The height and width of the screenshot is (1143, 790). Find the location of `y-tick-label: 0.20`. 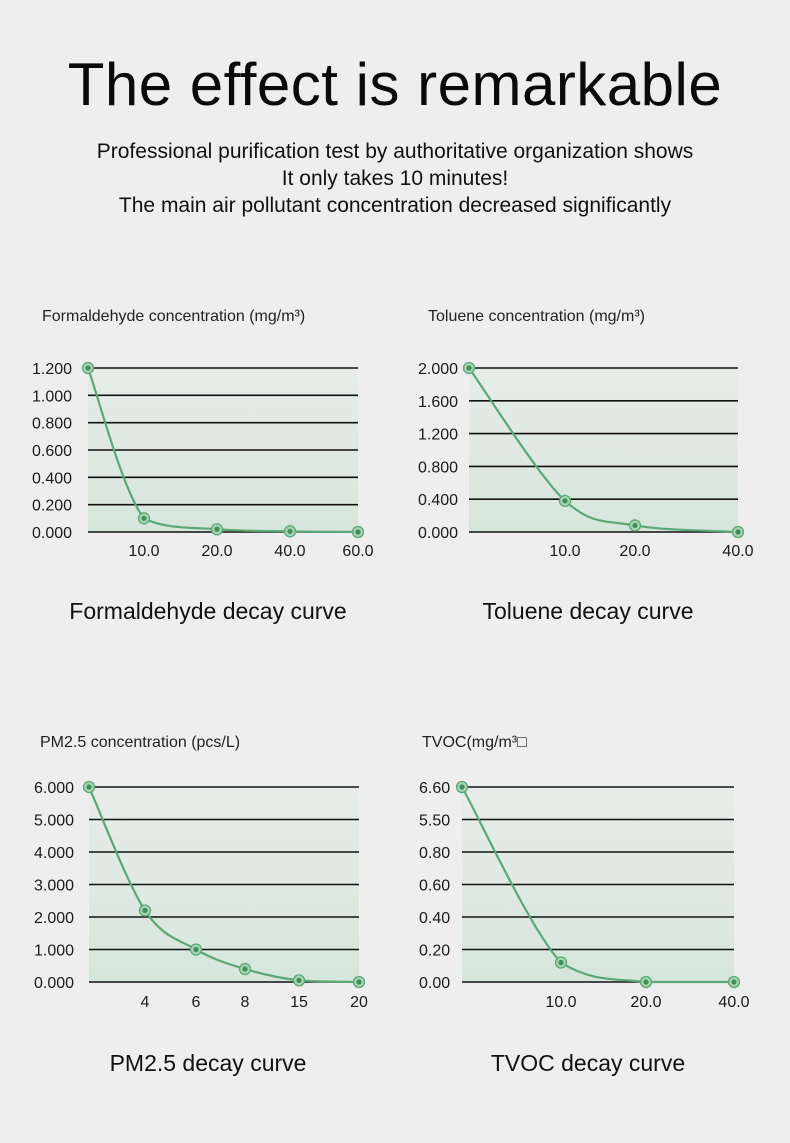

y-tick-label: 0.20 is located at coordinates (434, 951).